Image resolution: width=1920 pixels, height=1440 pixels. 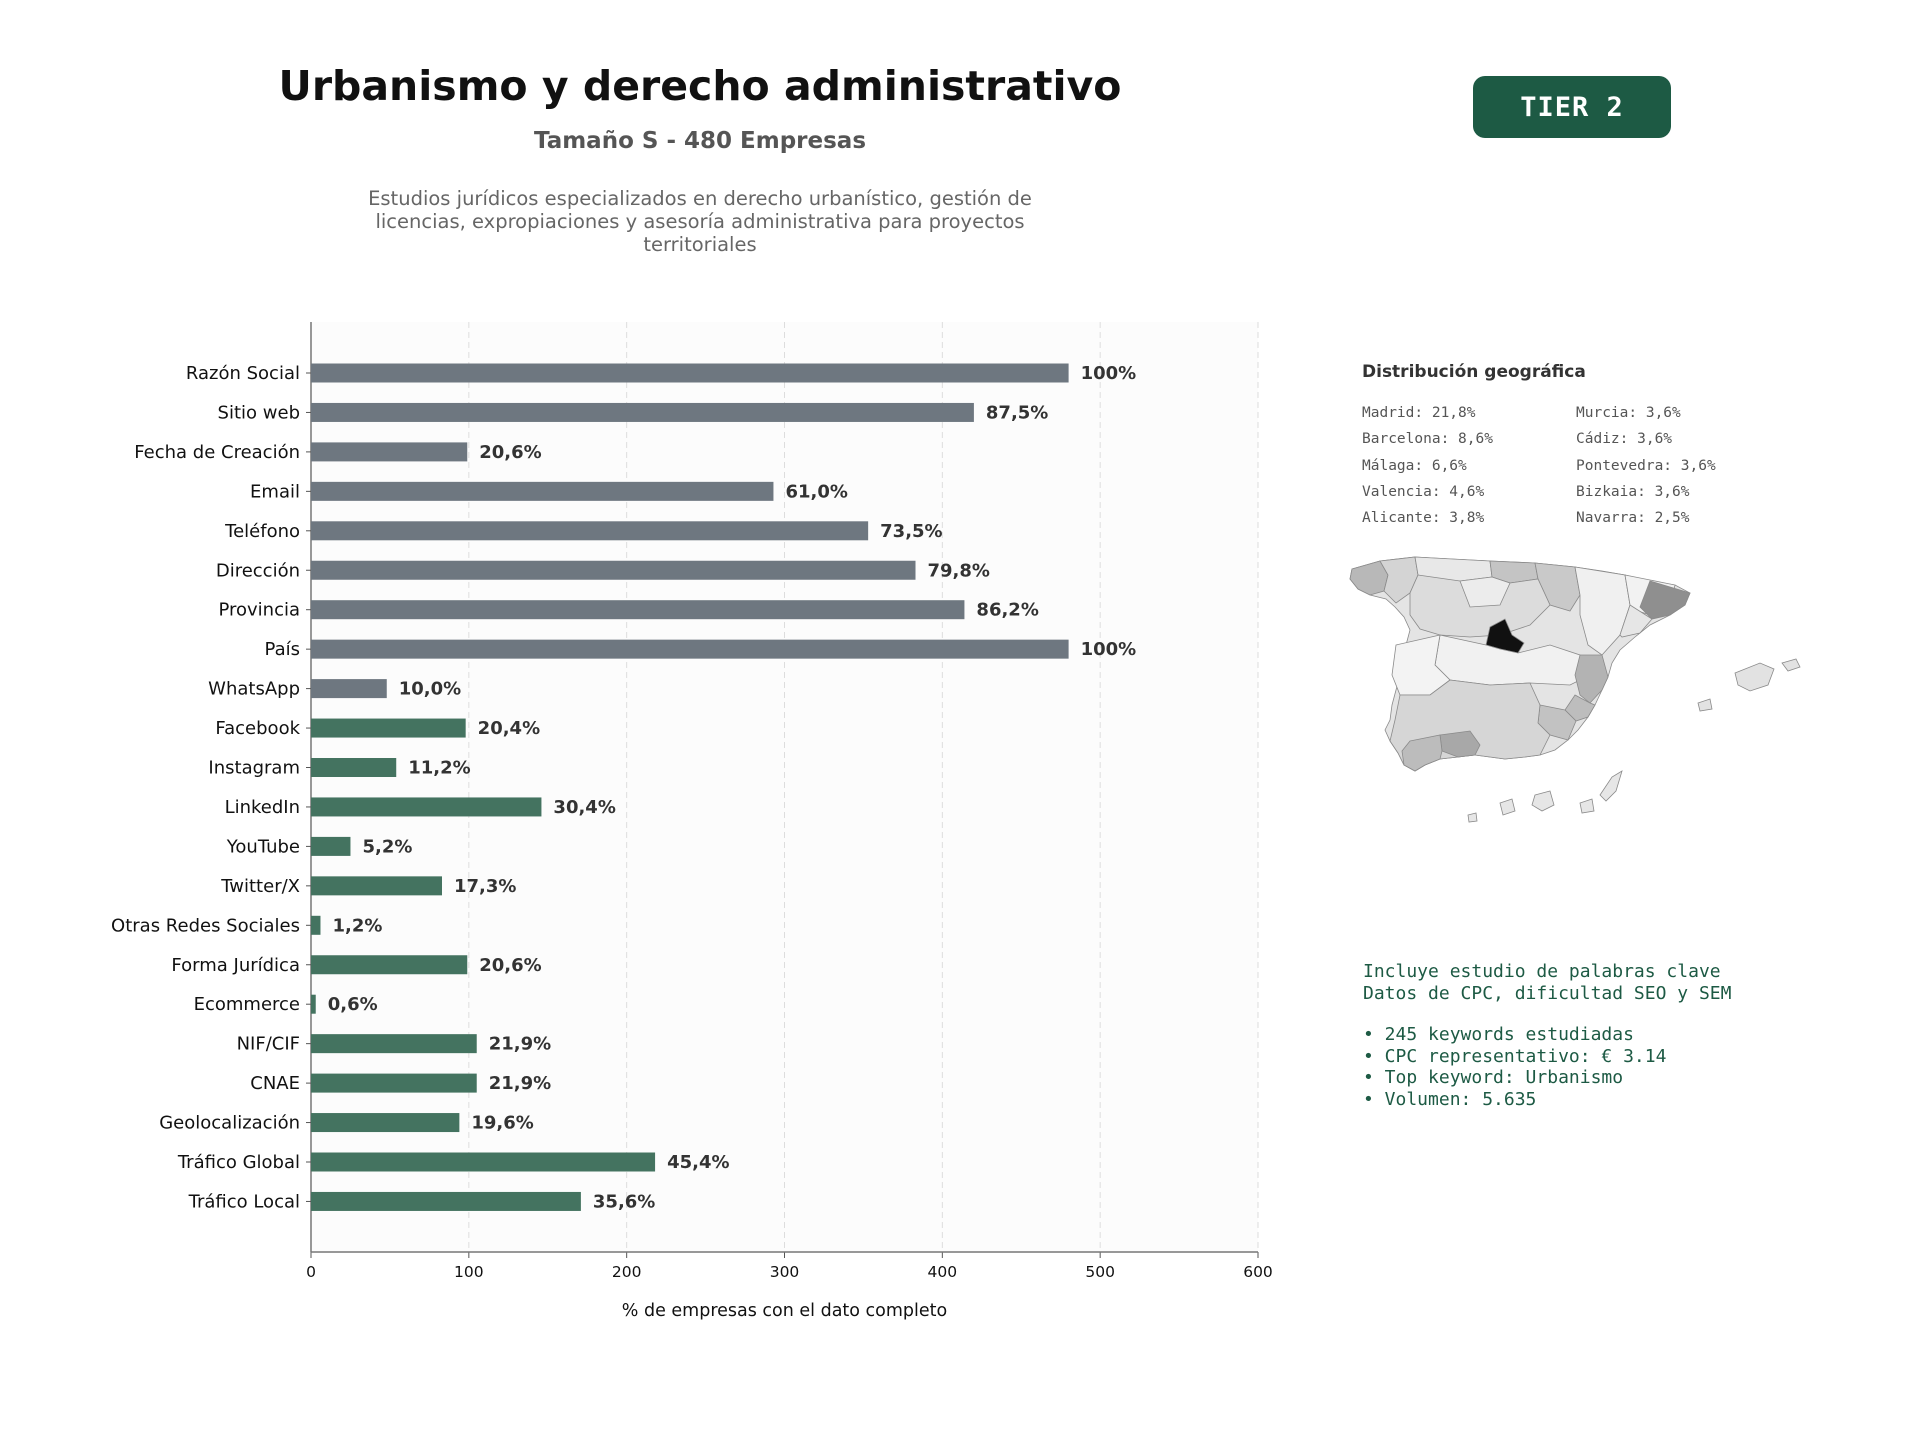 I want to click on category-label: Sitio web, so click(x=259, y=412).